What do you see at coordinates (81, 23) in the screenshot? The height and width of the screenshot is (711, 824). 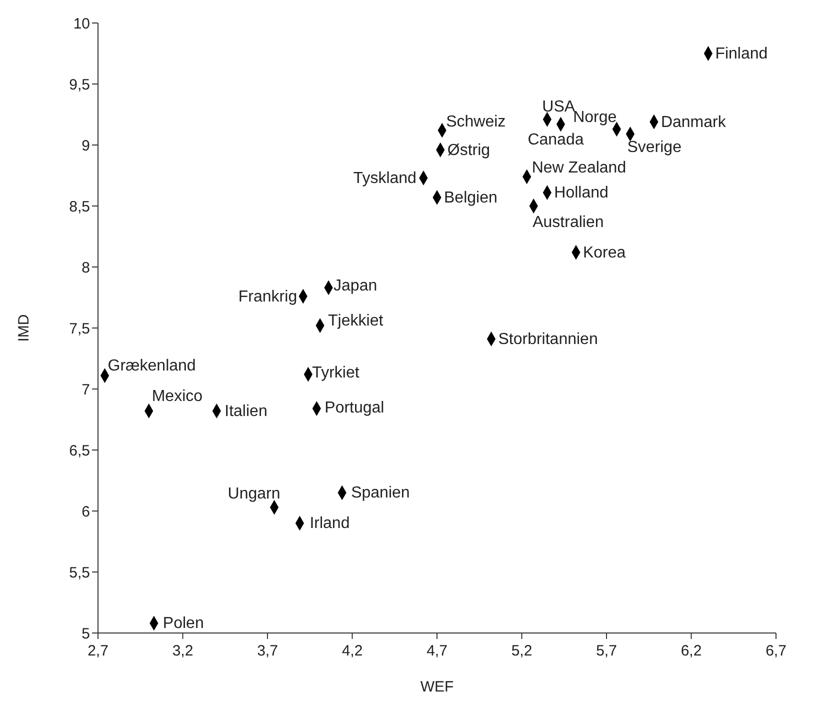 I see `y-tick-label: 10` at bounding box center [81, 23].